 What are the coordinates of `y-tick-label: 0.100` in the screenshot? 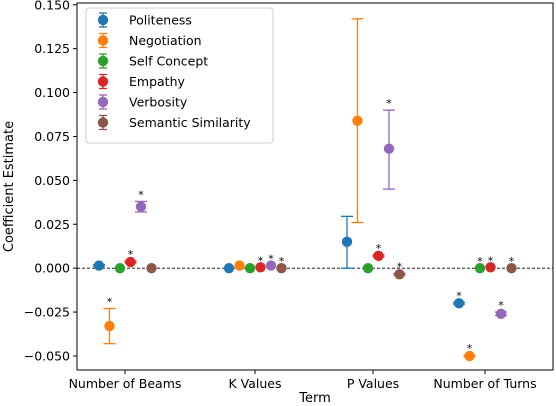 It's located at (52, 92).